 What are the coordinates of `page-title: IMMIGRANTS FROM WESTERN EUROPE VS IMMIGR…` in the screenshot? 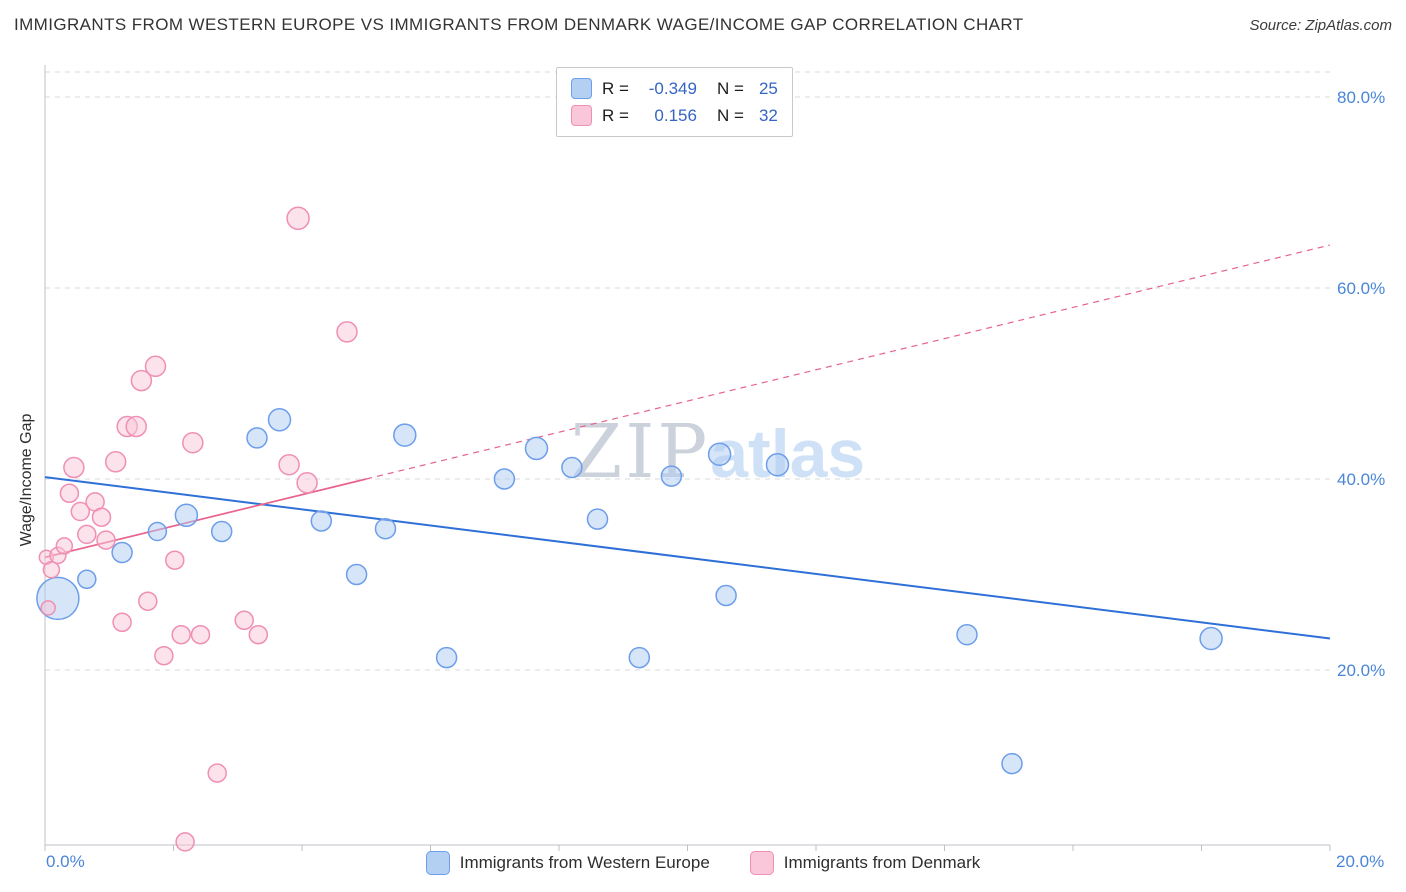 It's located at (519, 24).